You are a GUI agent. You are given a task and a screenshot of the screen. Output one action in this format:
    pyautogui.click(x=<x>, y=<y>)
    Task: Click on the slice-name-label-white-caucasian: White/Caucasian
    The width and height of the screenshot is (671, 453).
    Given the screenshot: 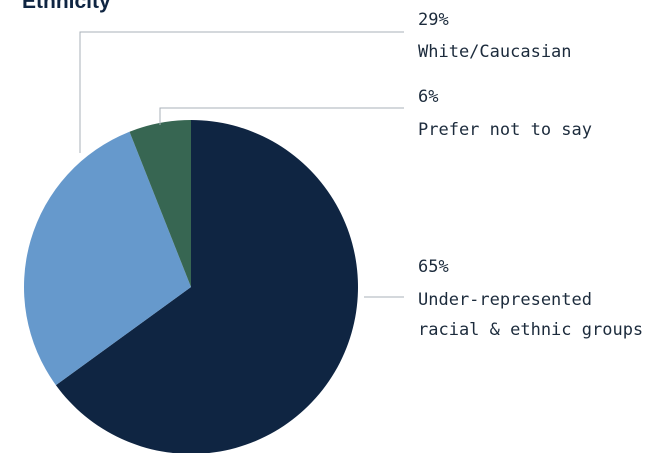 What is the action you would take?
    pyautogui.click(x=495, y=52)
    